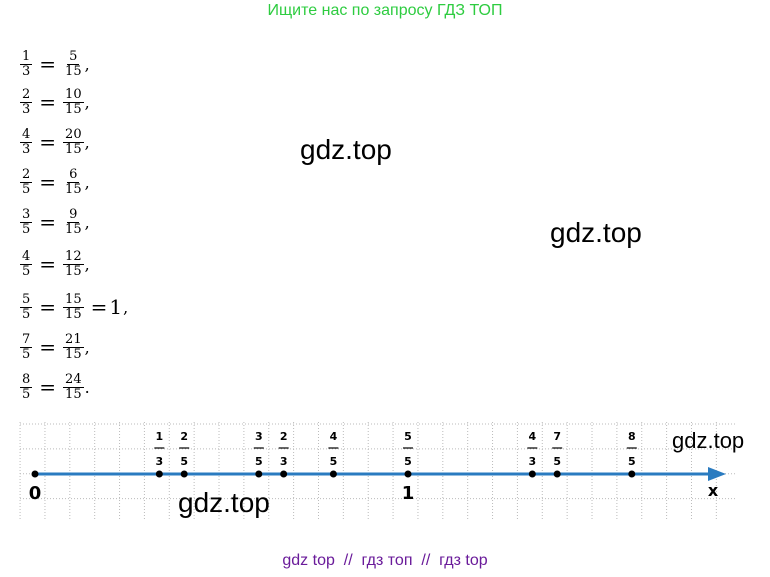 The image size is (770, 577). What do you see at coordinates (55, 182) in the screenshot?
I see `equation: 2 5 = 6 15,` at bounding box center [55, 182].